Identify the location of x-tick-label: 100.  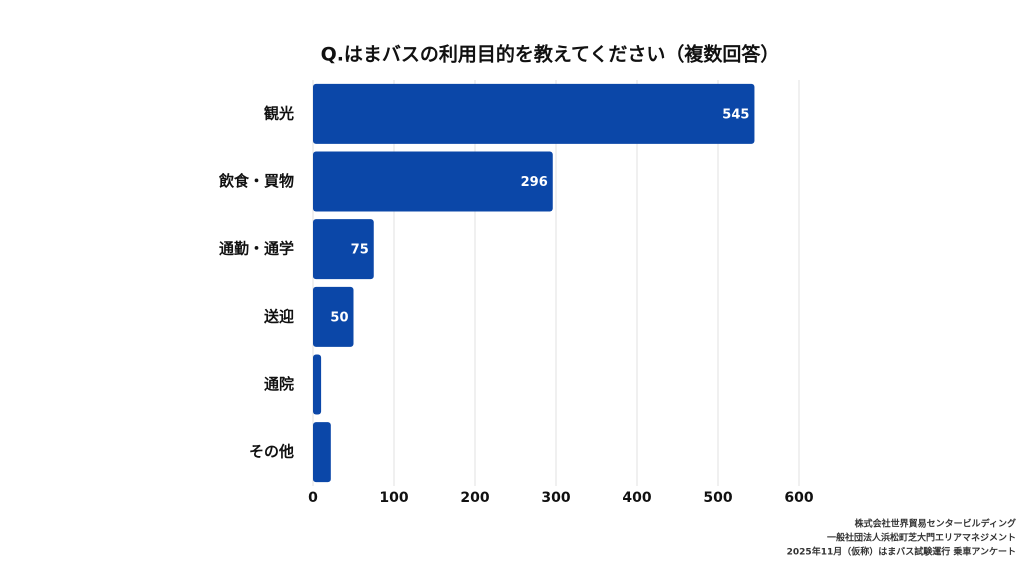
(393, 498).